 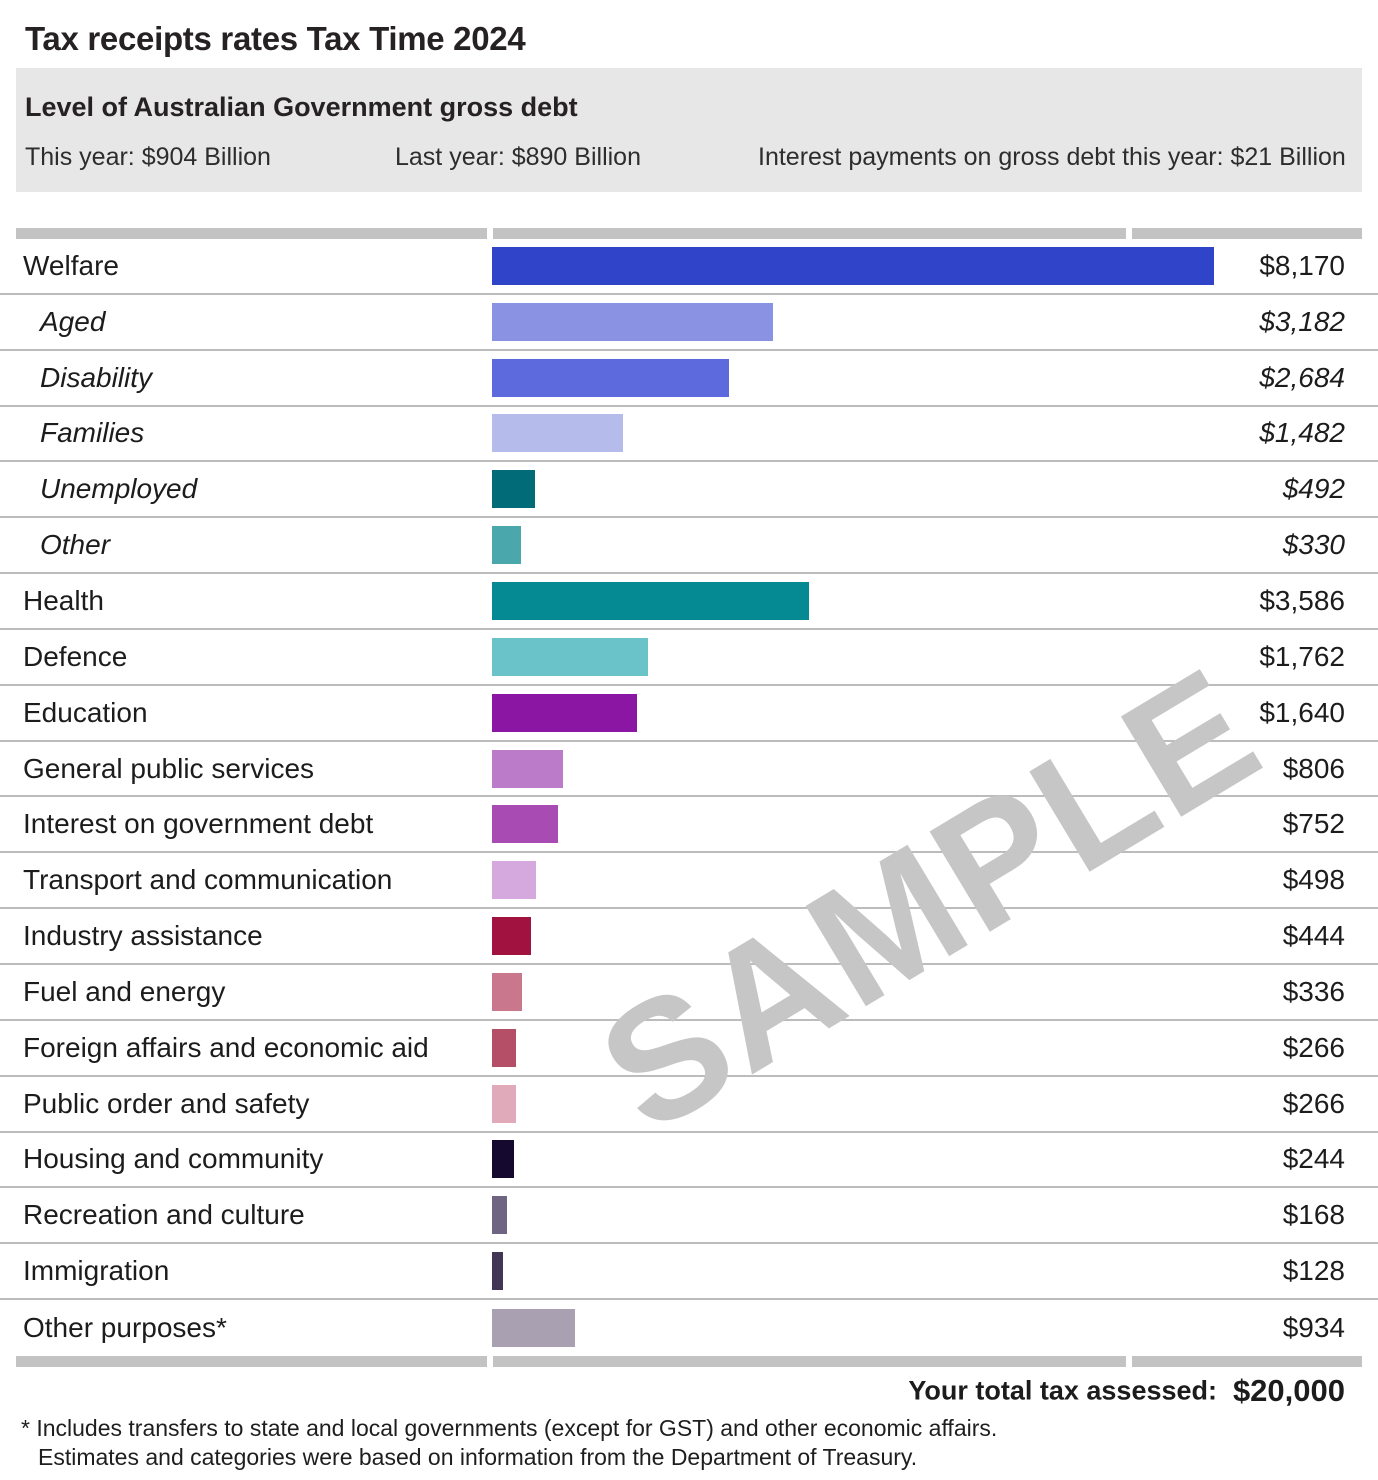 What do you see at coordinates (1313, 880) in the screenshot?
I see `row-value: $498` at bounding box center [1313, 880].